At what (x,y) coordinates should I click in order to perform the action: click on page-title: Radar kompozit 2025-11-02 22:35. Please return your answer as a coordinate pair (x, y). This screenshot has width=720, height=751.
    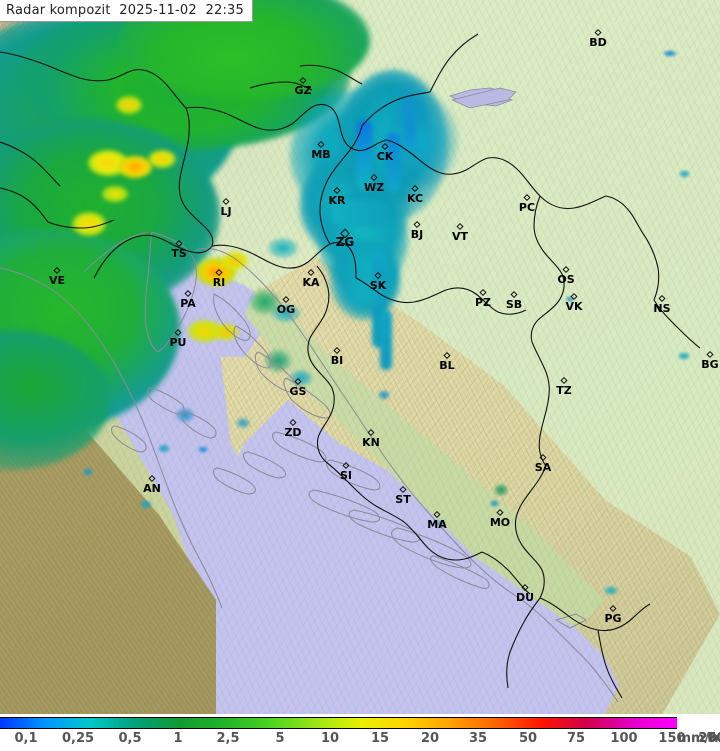
    Looking at the image, I should click on (125, 10).